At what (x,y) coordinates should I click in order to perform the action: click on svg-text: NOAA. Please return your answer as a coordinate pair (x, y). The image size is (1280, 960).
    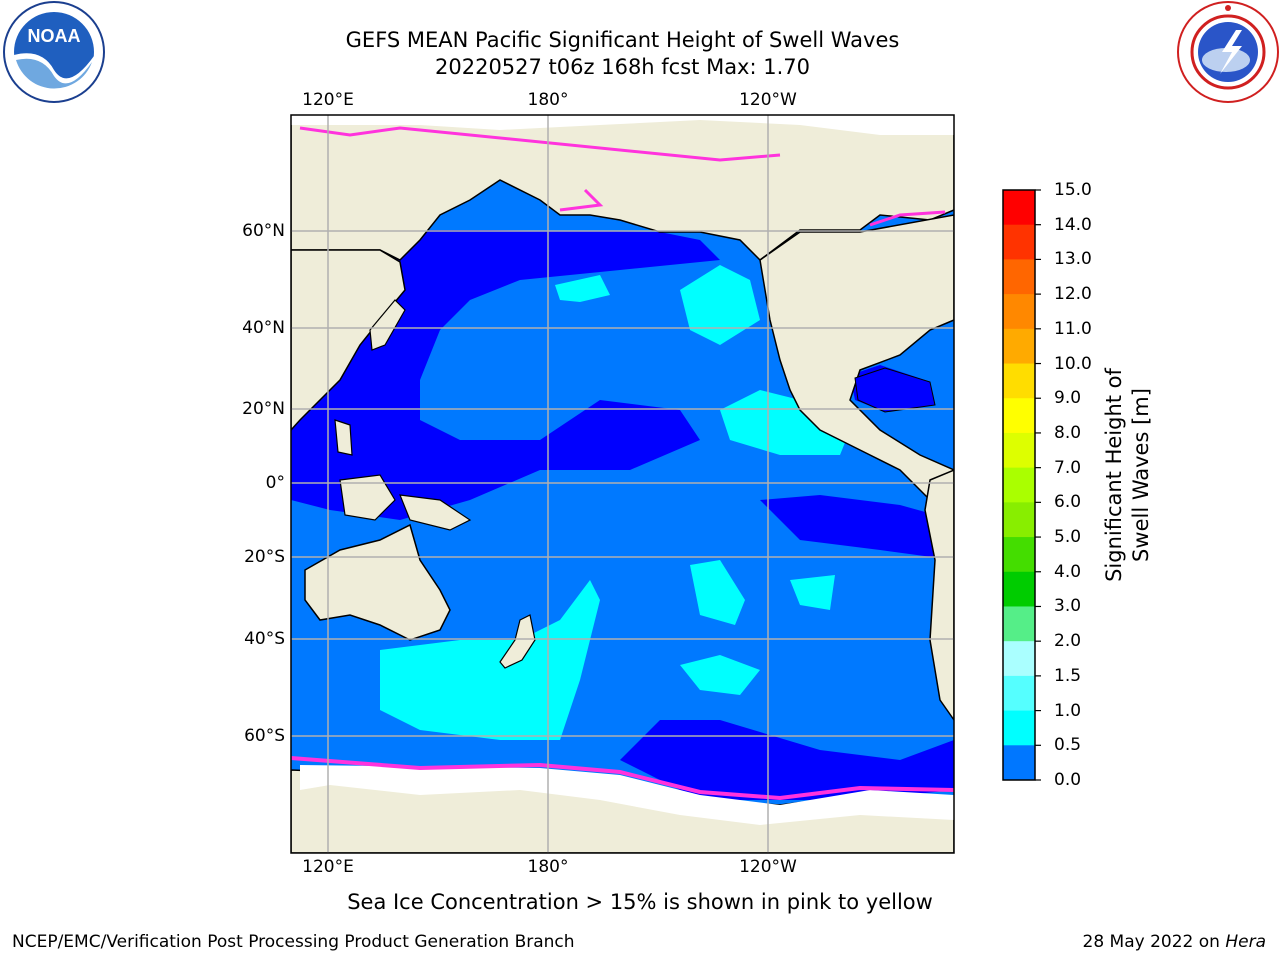
    Looking at the image, I should click on (54, 36).